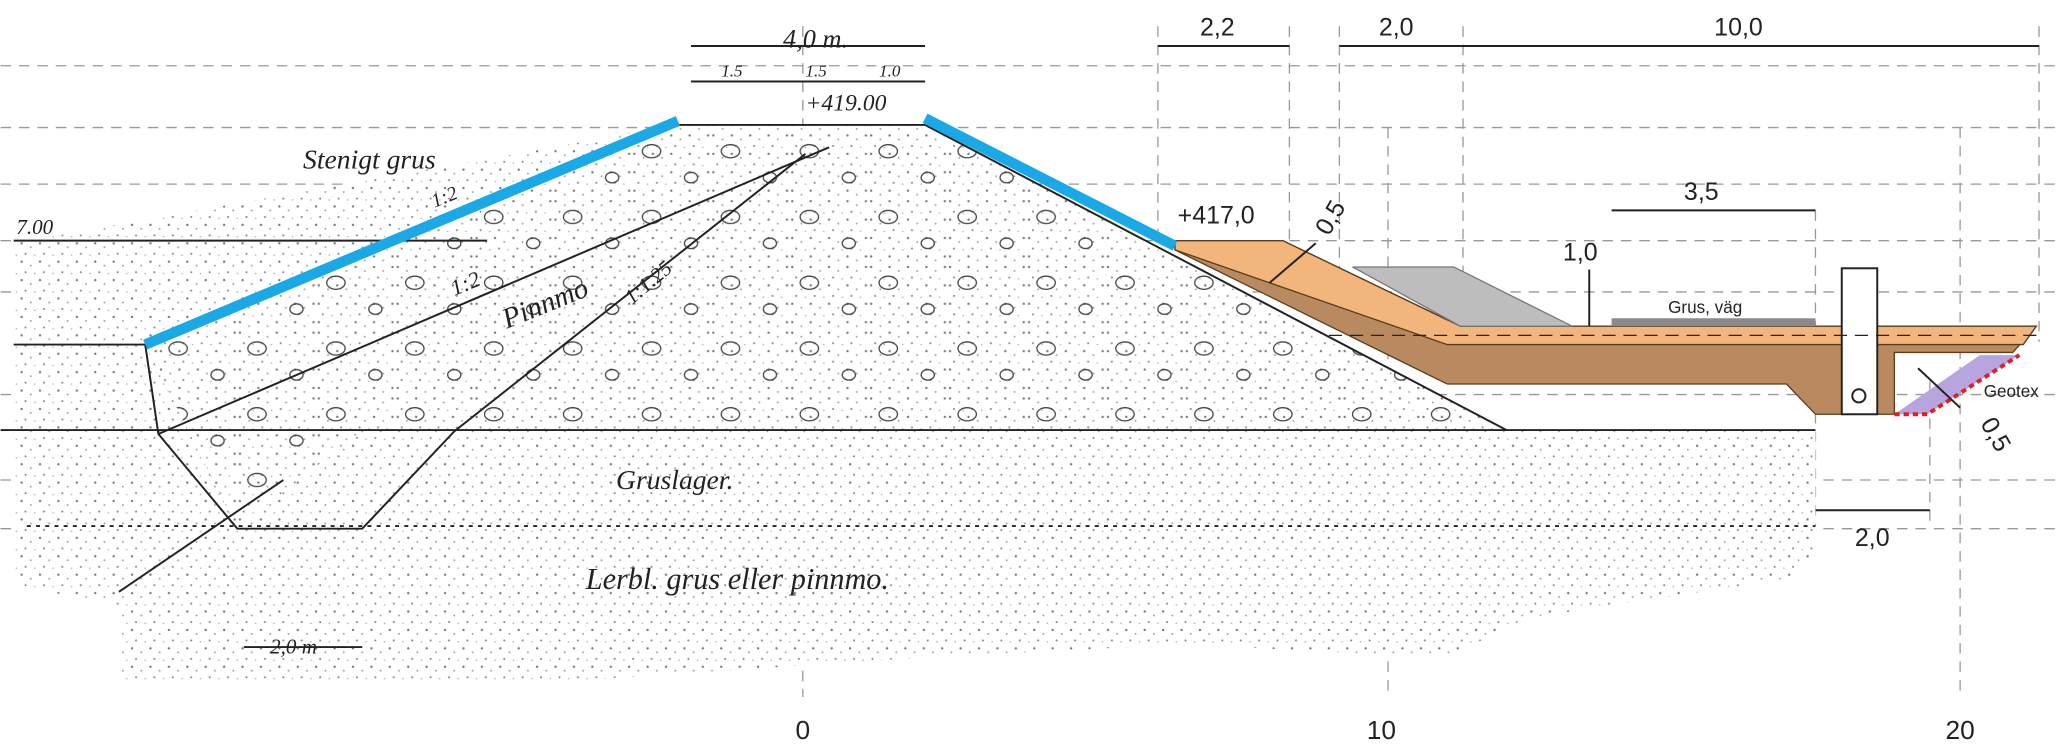 The height and width of the screenshot is (747, 2058). What do you see at coordinates (293, 647) in the screenshot?
I see `trench-width: 2,0 m` at bounding box center [293, 647].